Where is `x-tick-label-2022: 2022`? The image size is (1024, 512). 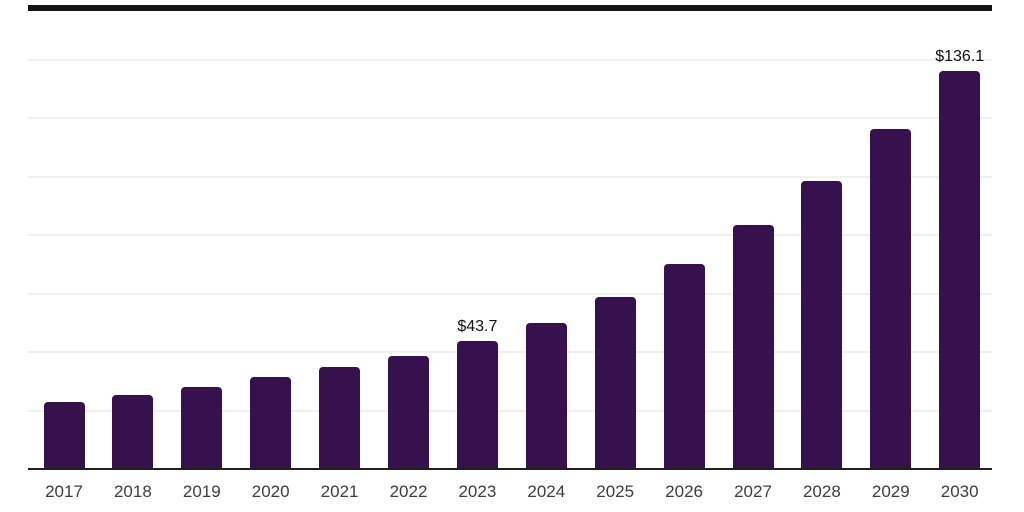
x-tick-label-2022: 2022 is located at coordinates (408, 491).